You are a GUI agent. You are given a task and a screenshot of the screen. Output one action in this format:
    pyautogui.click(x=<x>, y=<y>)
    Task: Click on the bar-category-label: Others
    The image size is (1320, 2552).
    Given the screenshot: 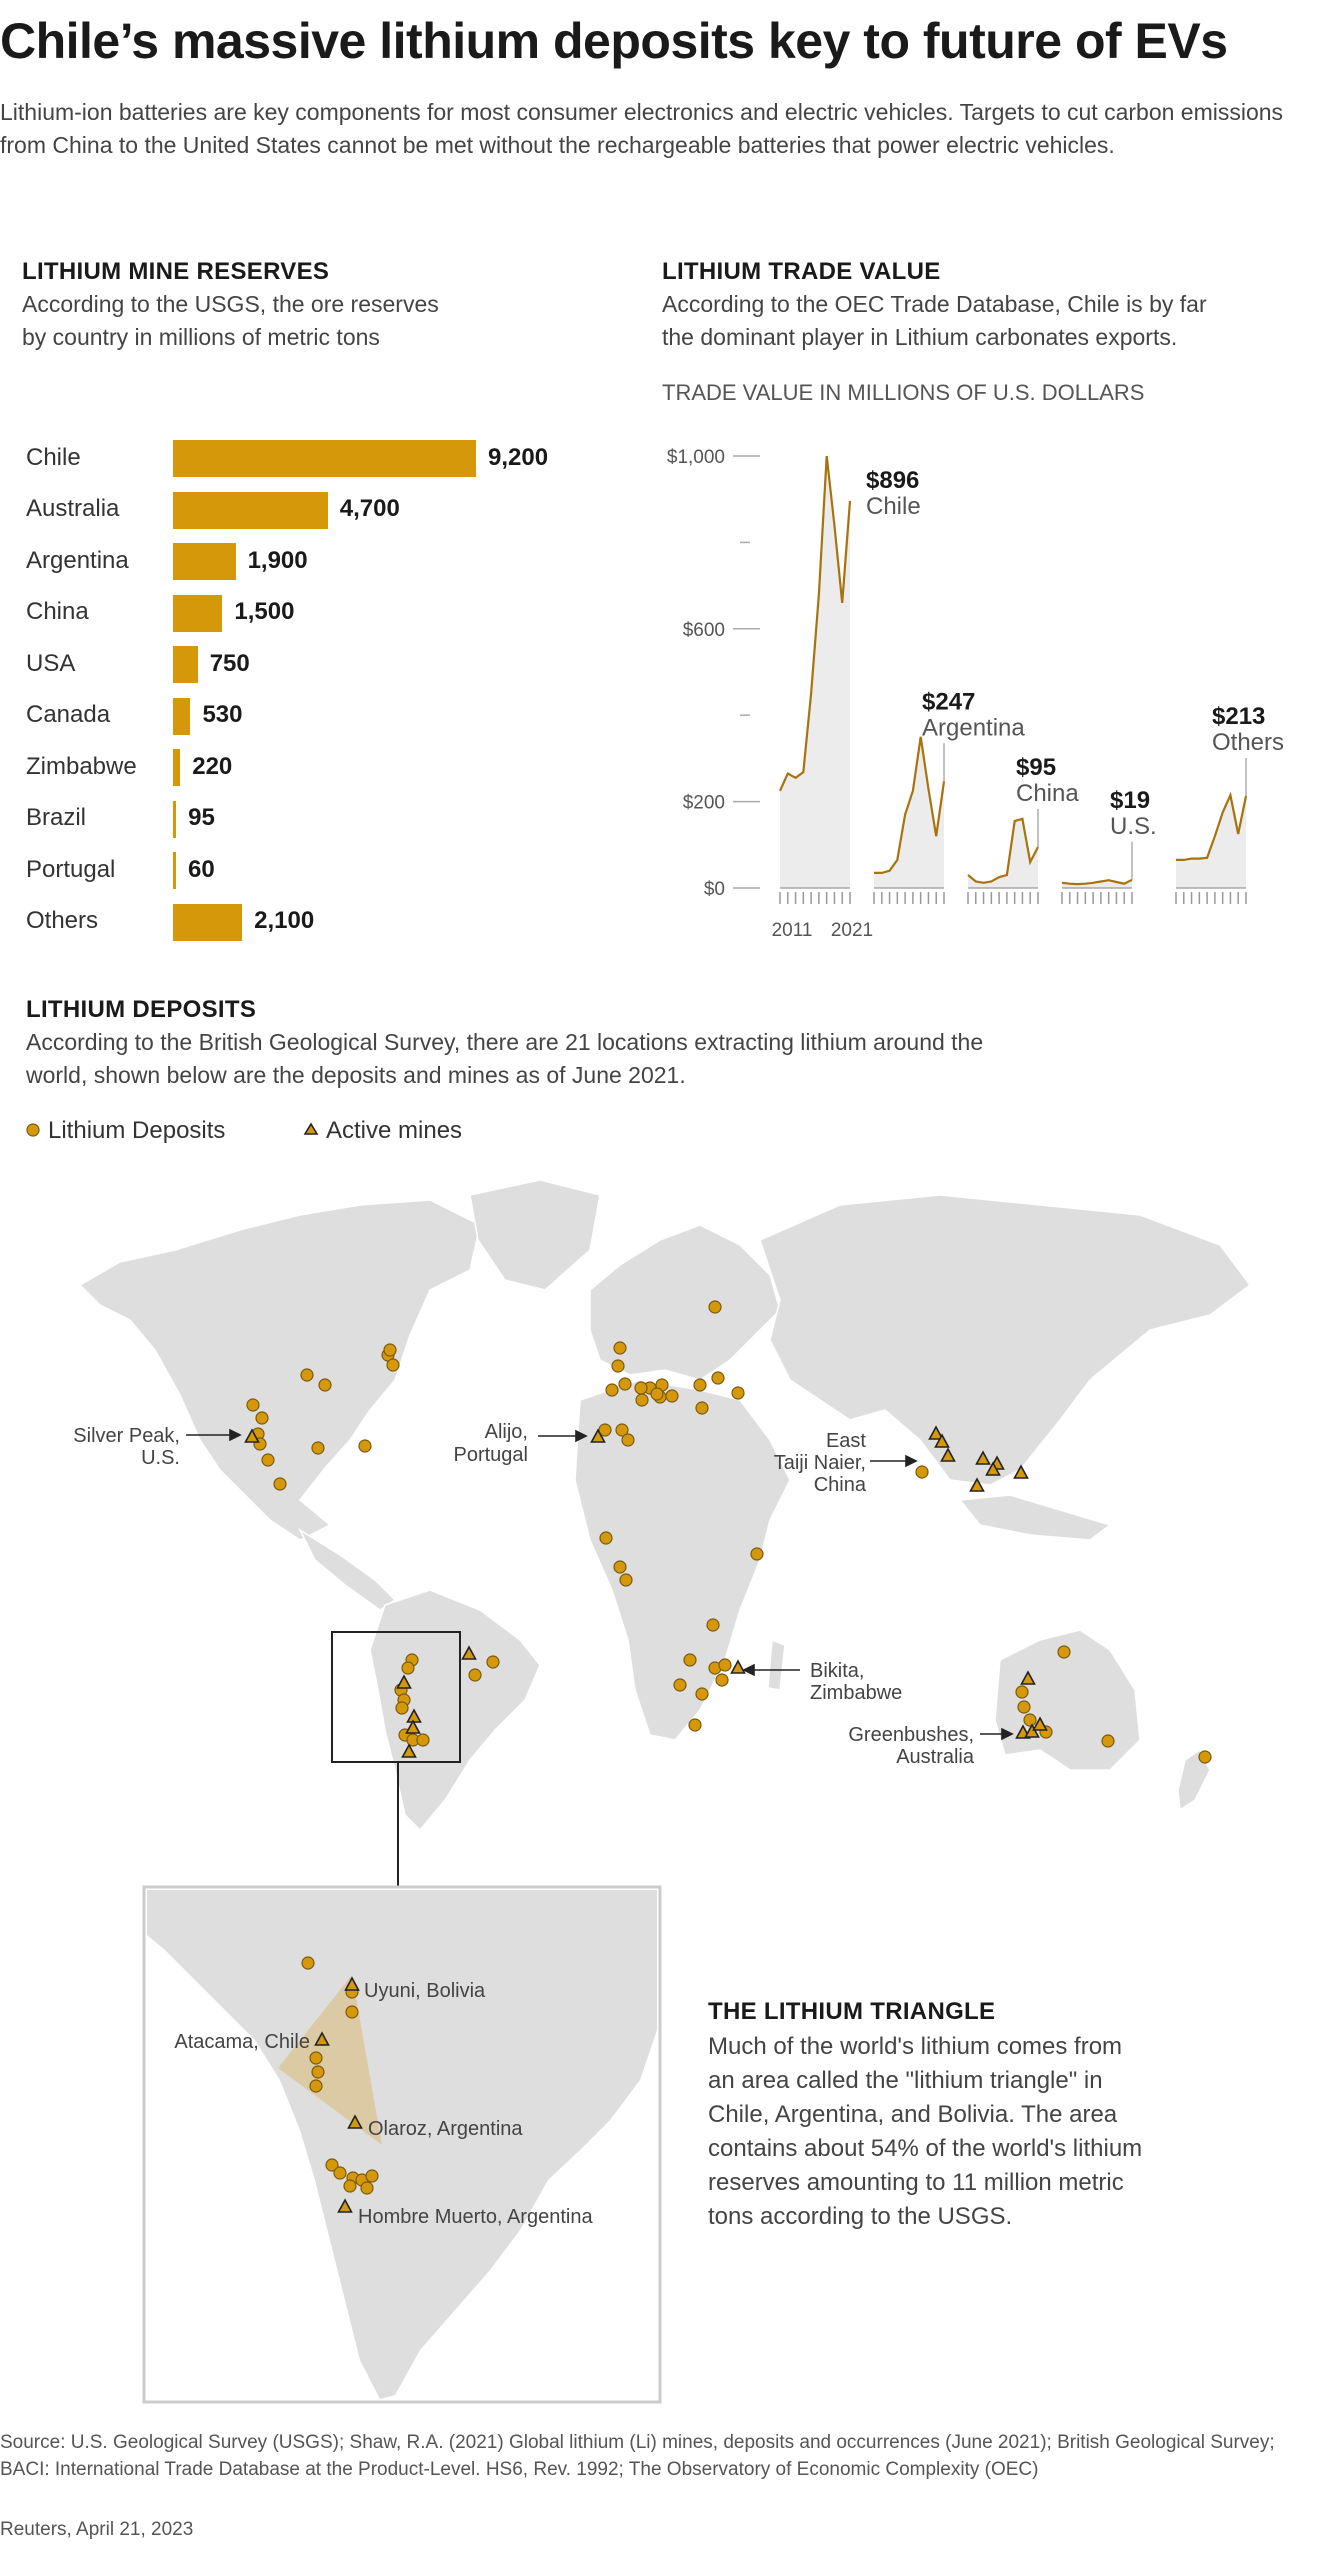 What is the action you would take?
    pyautogui.click(x=62, y=920)
    